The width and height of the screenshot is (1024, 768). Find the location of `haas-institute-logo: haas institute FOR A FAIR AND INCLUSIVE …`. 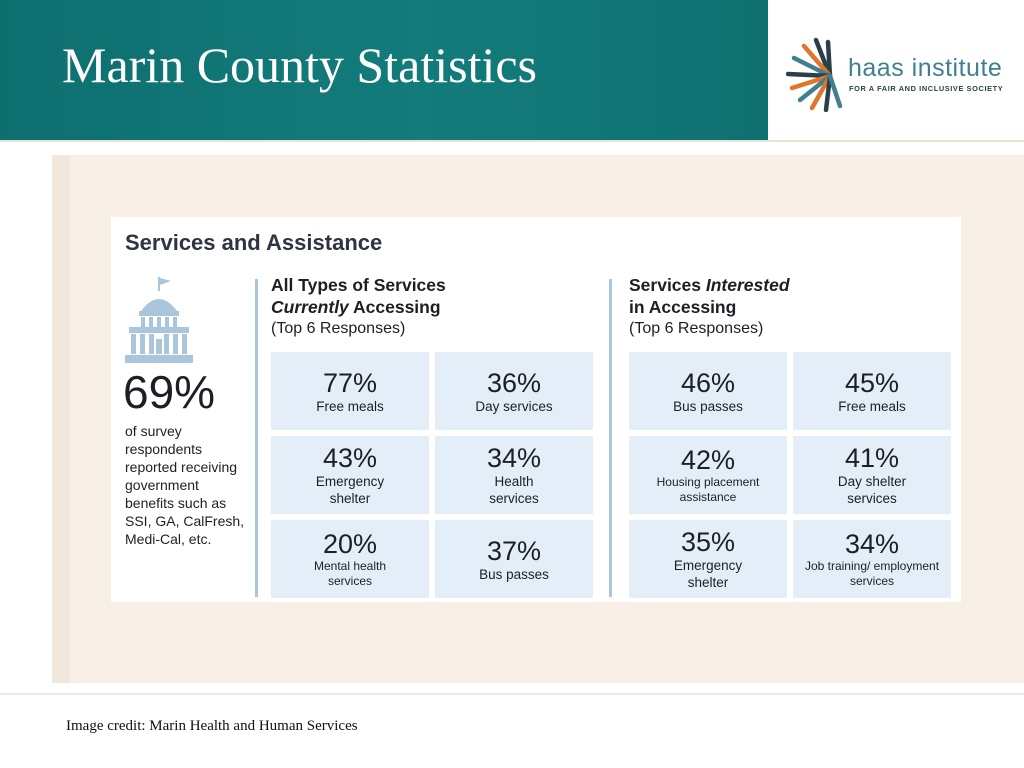

haas-institute-logo: haas institute FOR A FAIR AND INCLUSIVE … is located at coordinates (896, 76).